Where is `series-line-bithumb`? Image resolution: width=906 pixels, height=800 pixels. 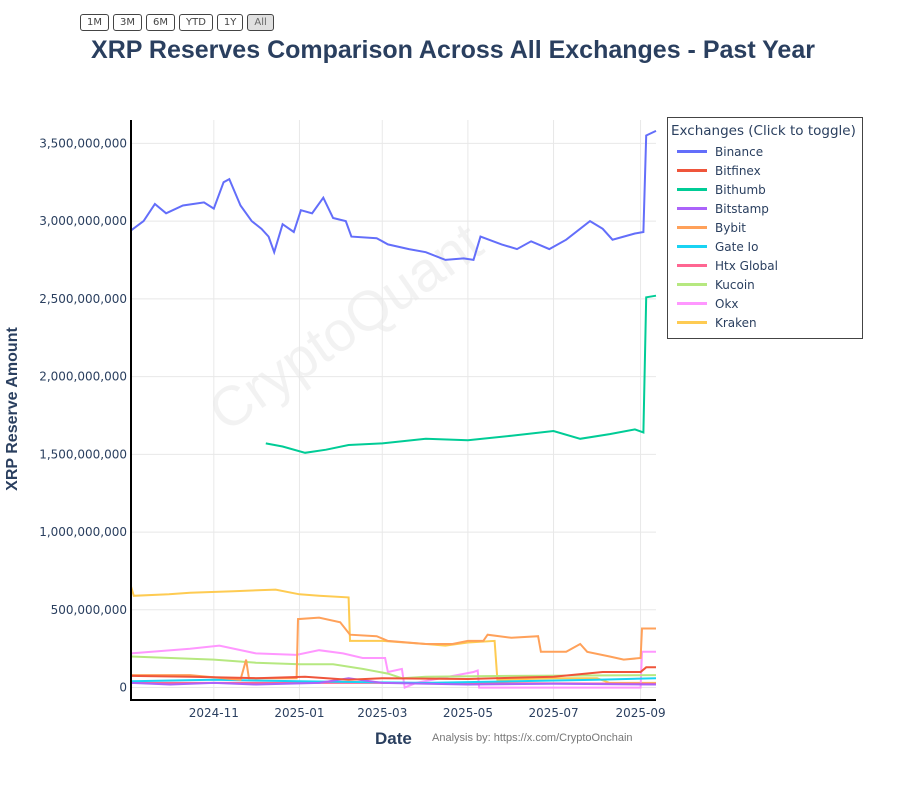 series-line-bithumb is located at coordinates (461, 374).